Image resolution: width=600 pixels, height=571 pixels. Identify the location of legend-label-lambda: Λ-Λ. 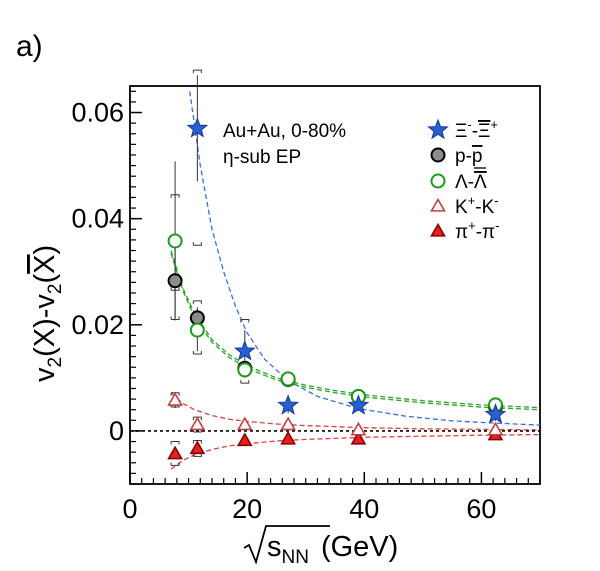
(471, 182).